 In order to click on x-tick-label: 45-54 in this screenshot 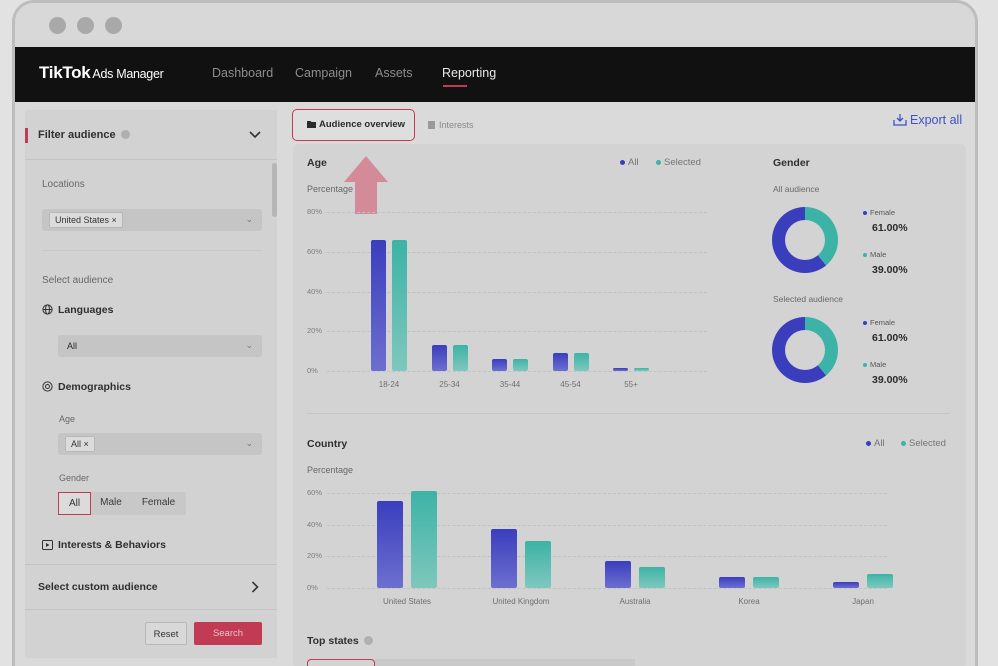, I will do `click(570, 384)`.